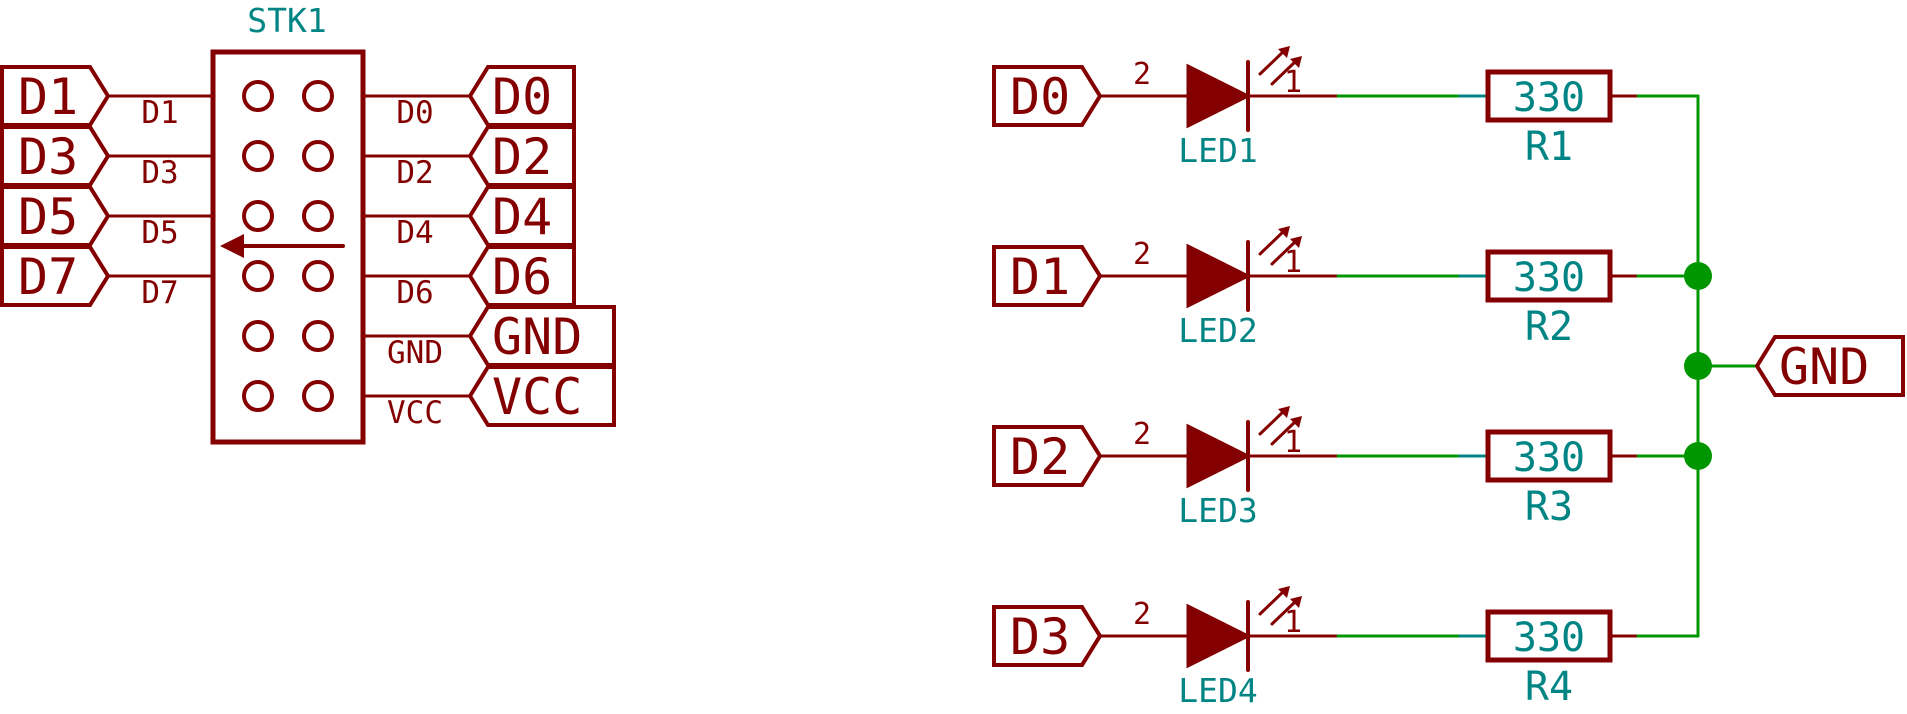 Image resolution: width=1907 pixels, height=714 pixels. What do you see at coordinates (414, 113) in the screenshot?
I see `connector-right-pin-name: D0` at bounding box center [414, 113].